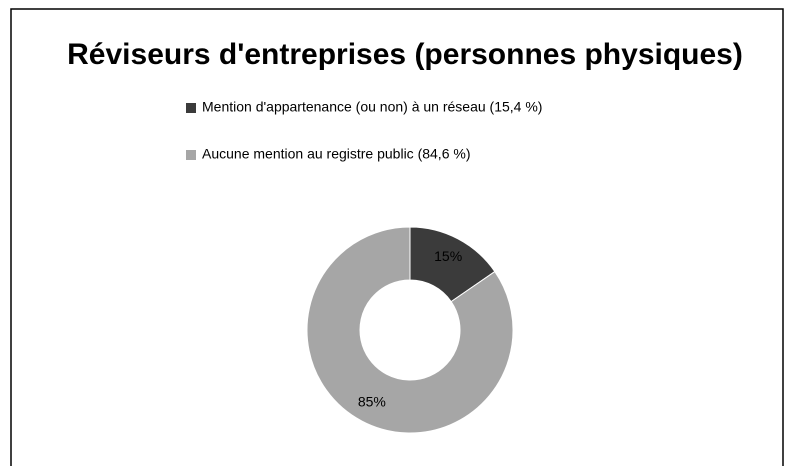 This screenshot has height=466, width=793. What do you see at coordinates (410, 330) in the screenshot?
I see `donut-slice` at bounding box center [410, 330].